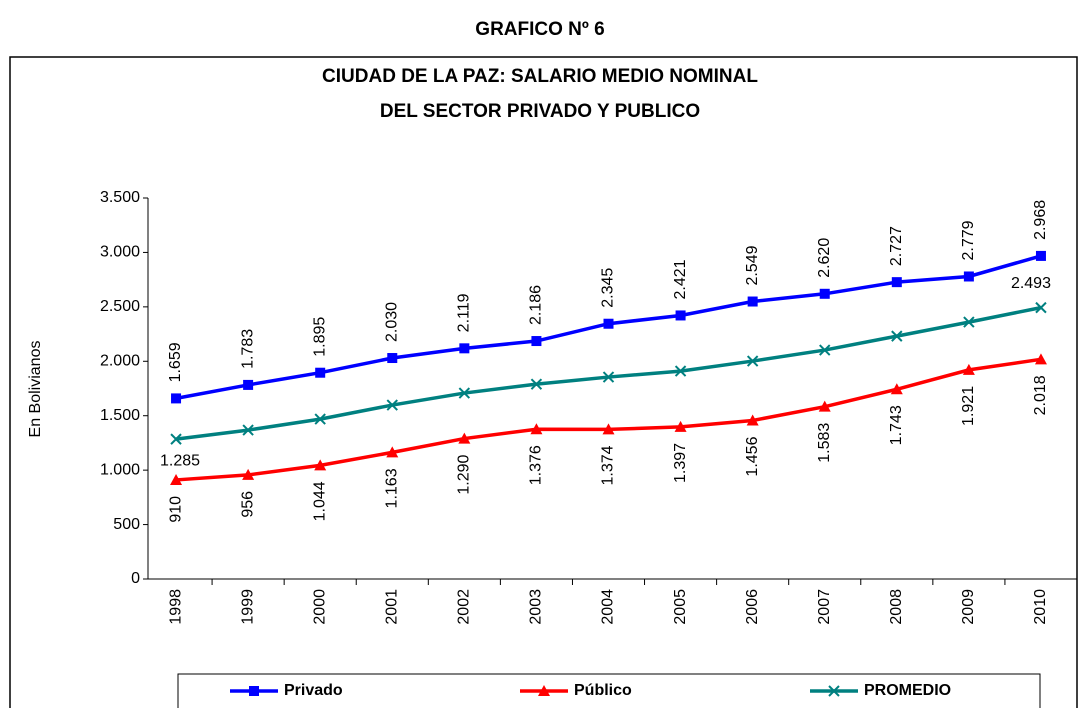  What do you see at coordinates (968, 240) in the screenshot?
I see `data-label: 2.779` at bounding box center [968, 240].